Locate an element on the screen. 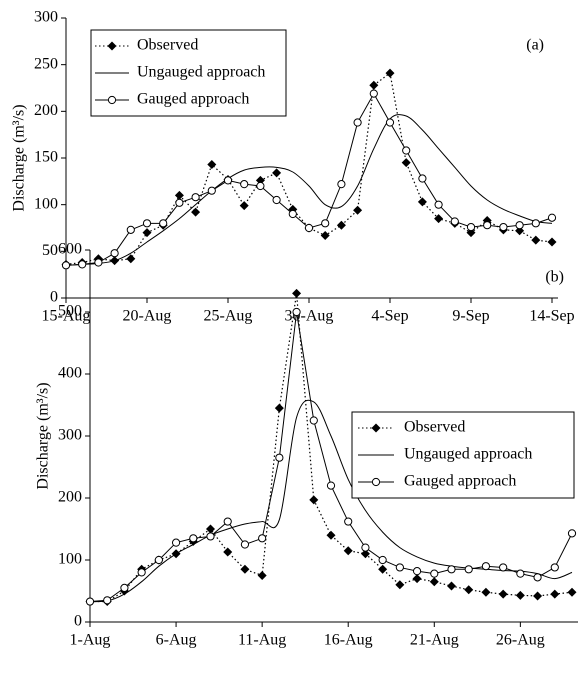 This screenshot has height=694, width=583. x-tick-label: 16-Aug is located at coordinates (348, 640).